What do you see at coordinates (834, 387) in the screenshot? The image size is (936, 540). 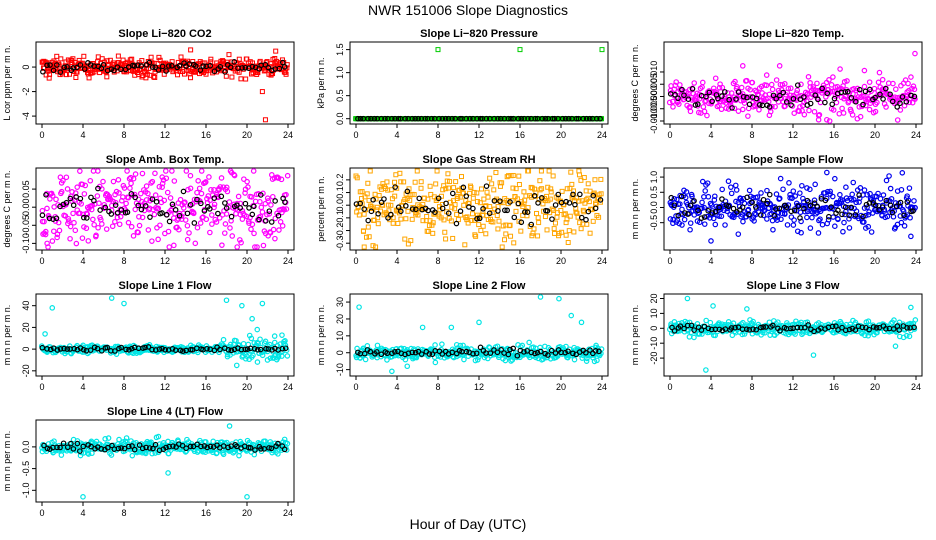 I see `x-tick-label: 16` at bounding box center [834, 387].